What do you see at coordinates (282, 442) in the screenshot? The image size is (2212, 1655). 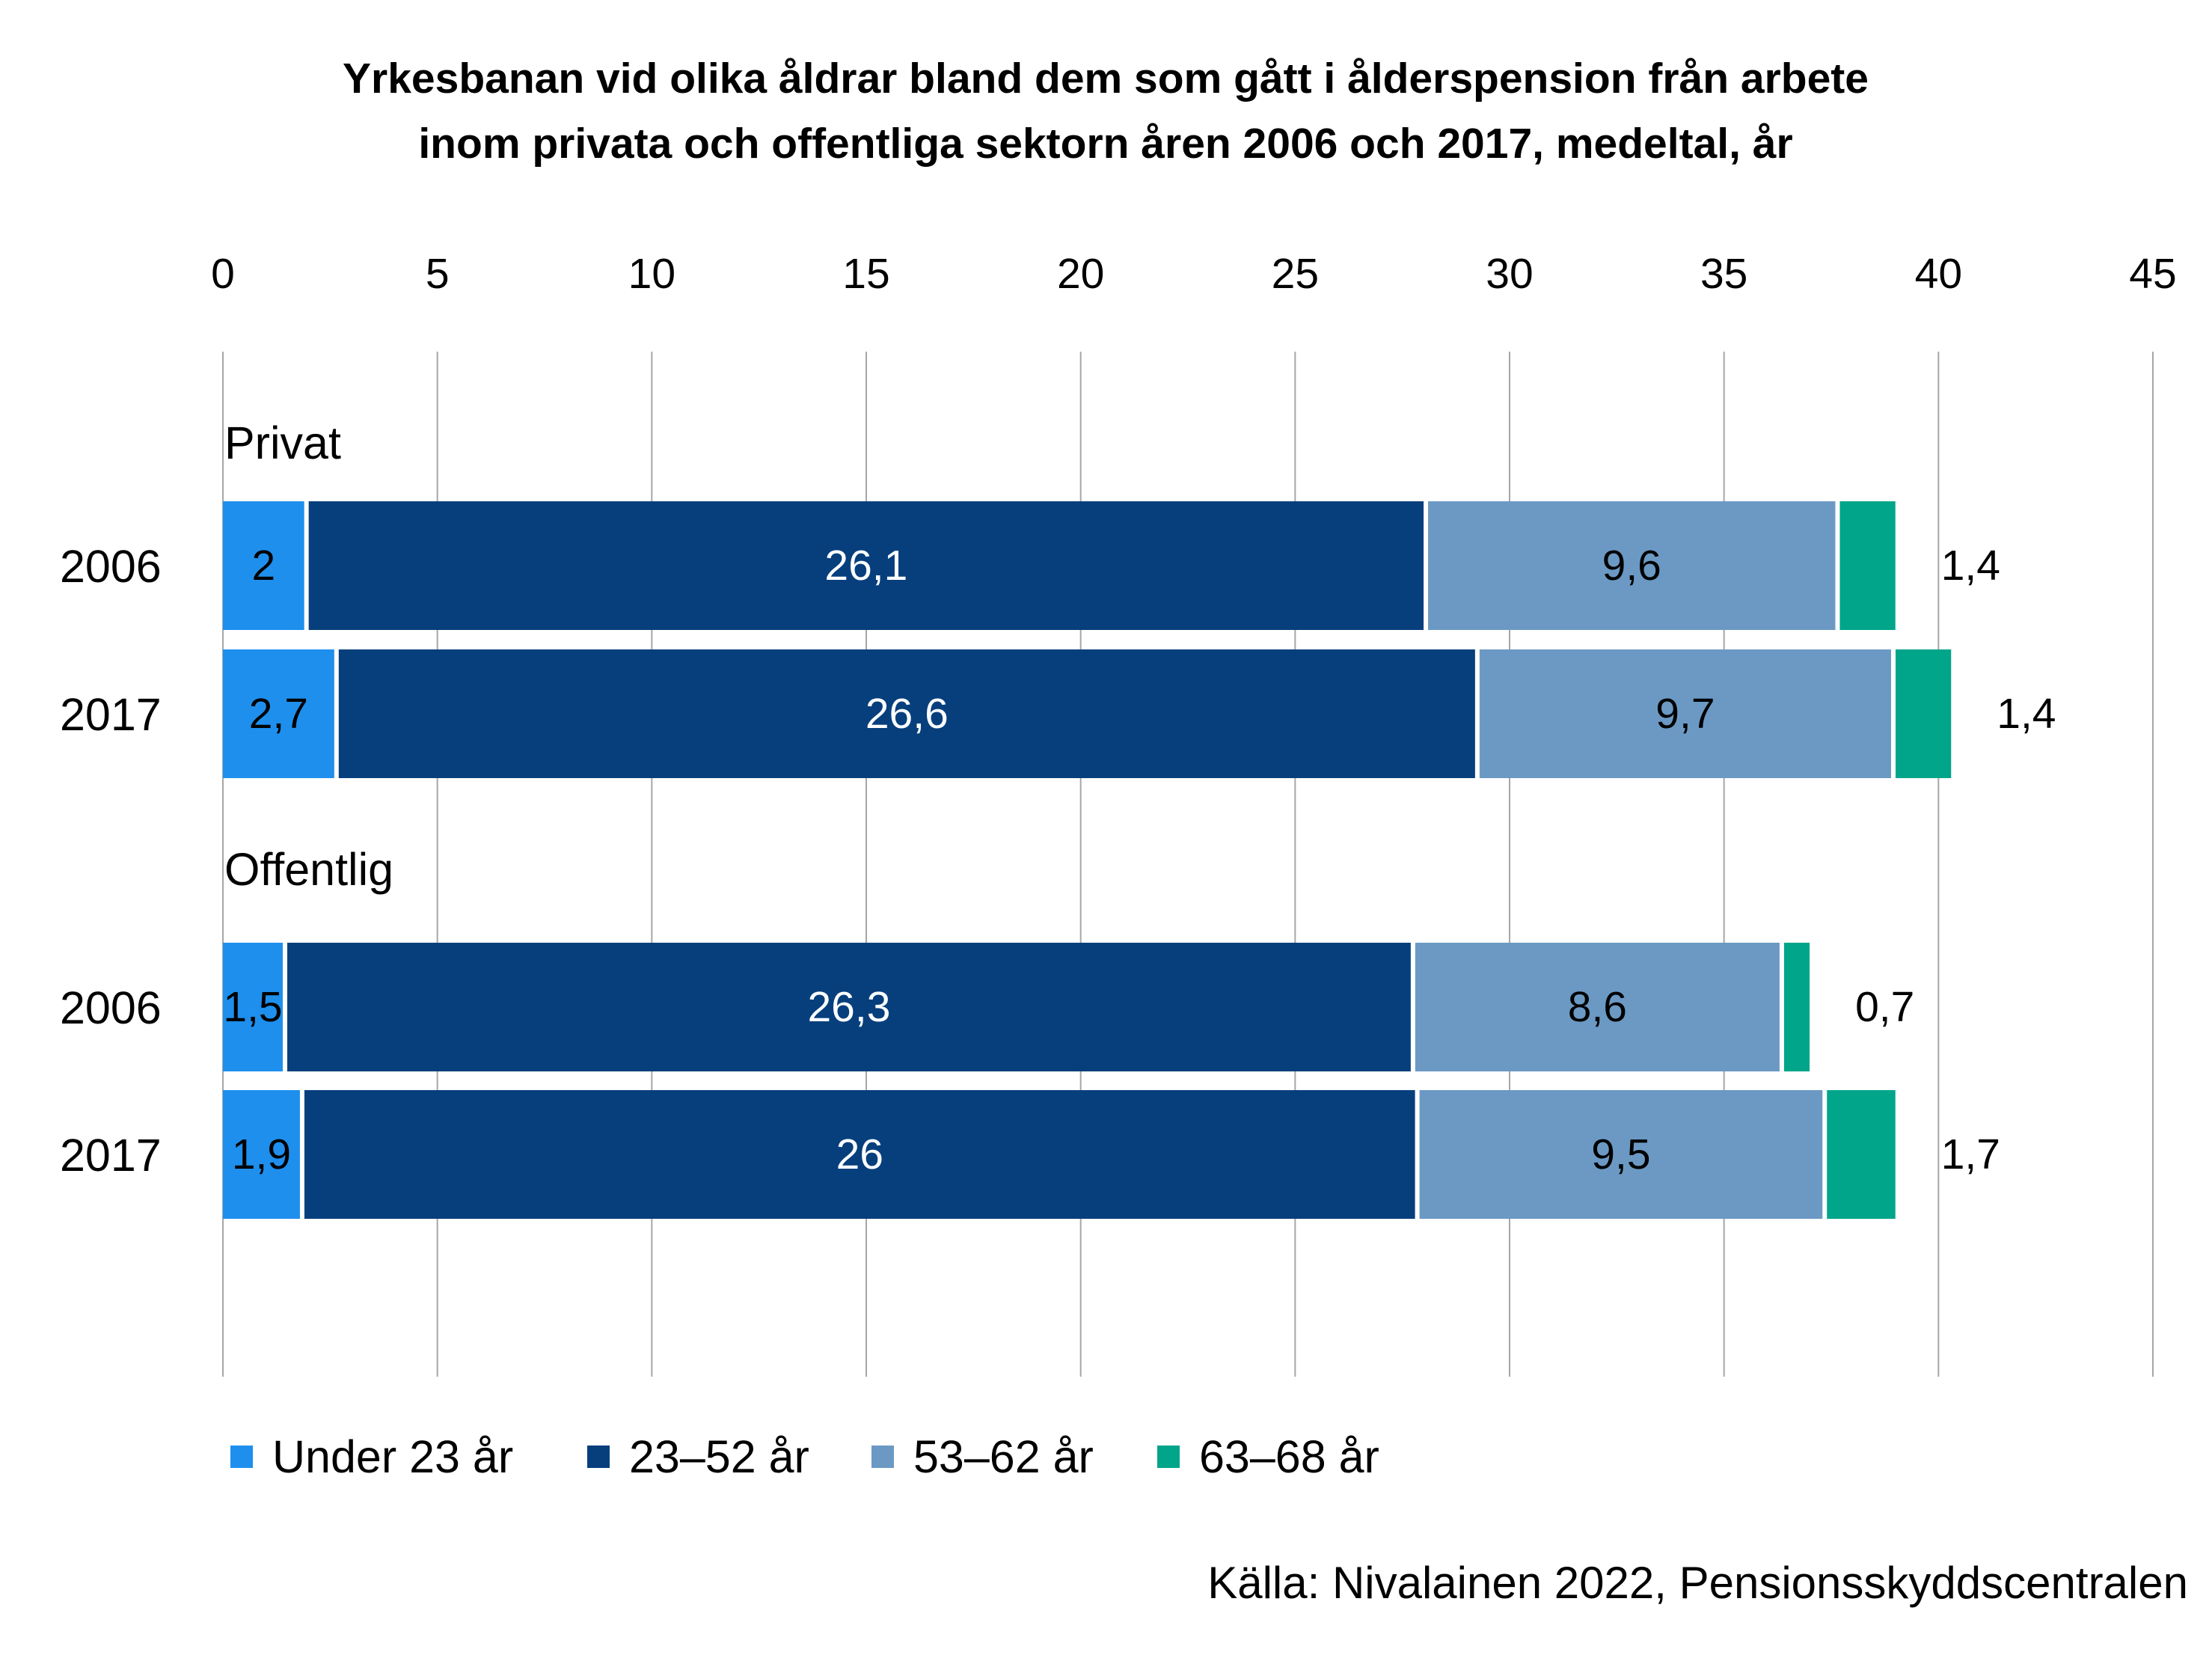 I see `group-label: Privat` at bounding box center [282, 442].